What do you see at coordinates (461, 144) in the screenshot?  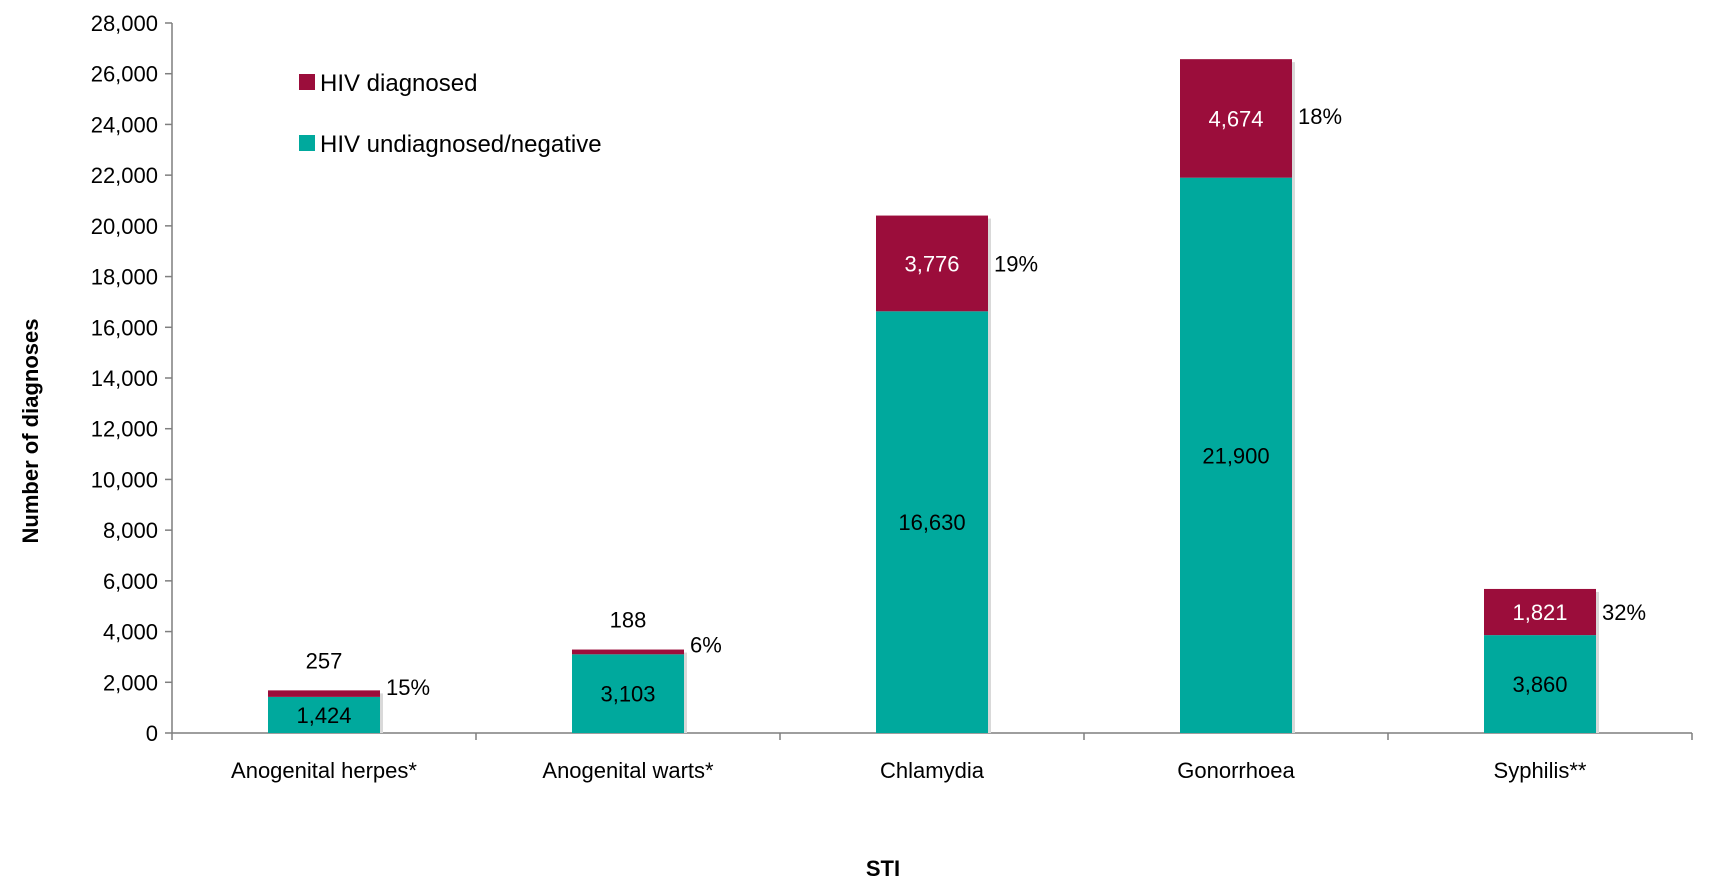 I see `legend-label: HIV undiagnosed/negative` at bounding box center [461, 144].